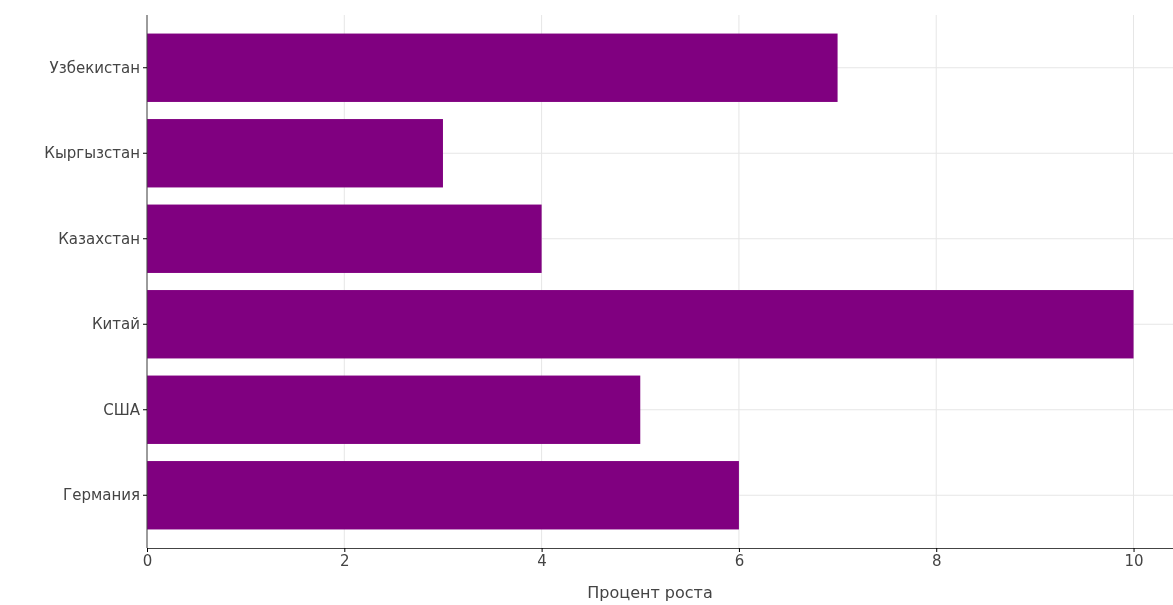 The height and width of the screenshot is (605, 1173). I want to click on x-tick-label: 4, so click(542, 560).